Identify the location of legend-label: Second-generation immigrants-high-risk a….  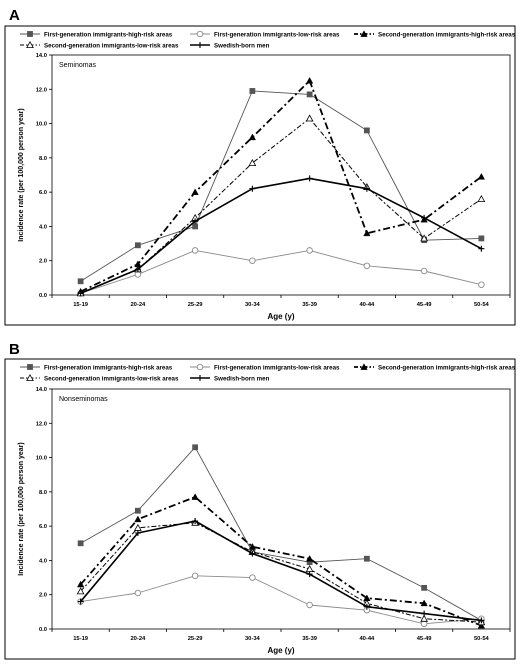
(447, 35).